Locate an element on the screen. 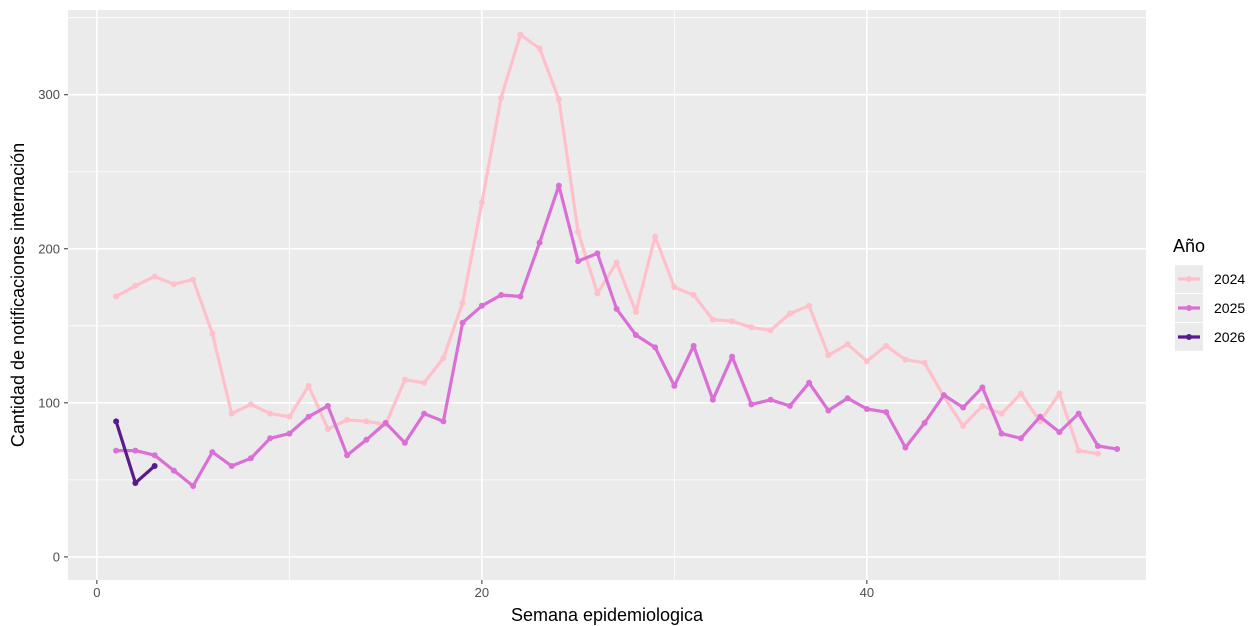 This screenshot has width=1254, height=626. x-axis: 0 20 40 is located at coordinates (483, 590).